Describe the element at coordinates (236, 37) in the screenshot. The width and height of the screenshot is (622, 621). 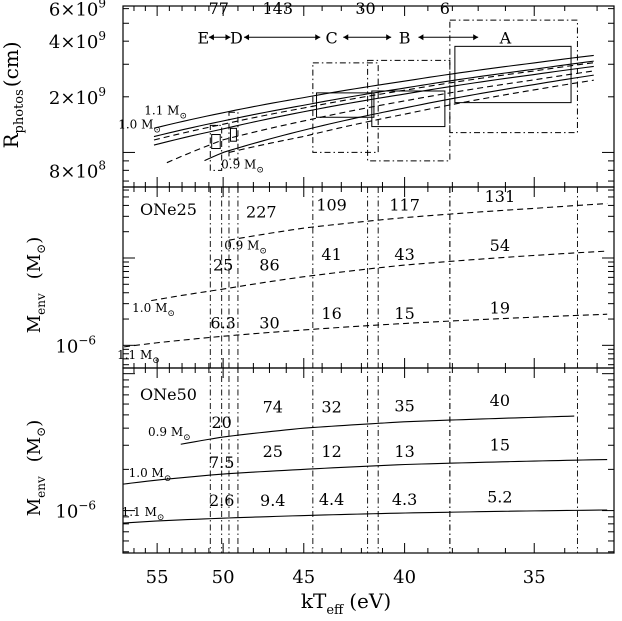
I see `epoch-label: D` at that location.